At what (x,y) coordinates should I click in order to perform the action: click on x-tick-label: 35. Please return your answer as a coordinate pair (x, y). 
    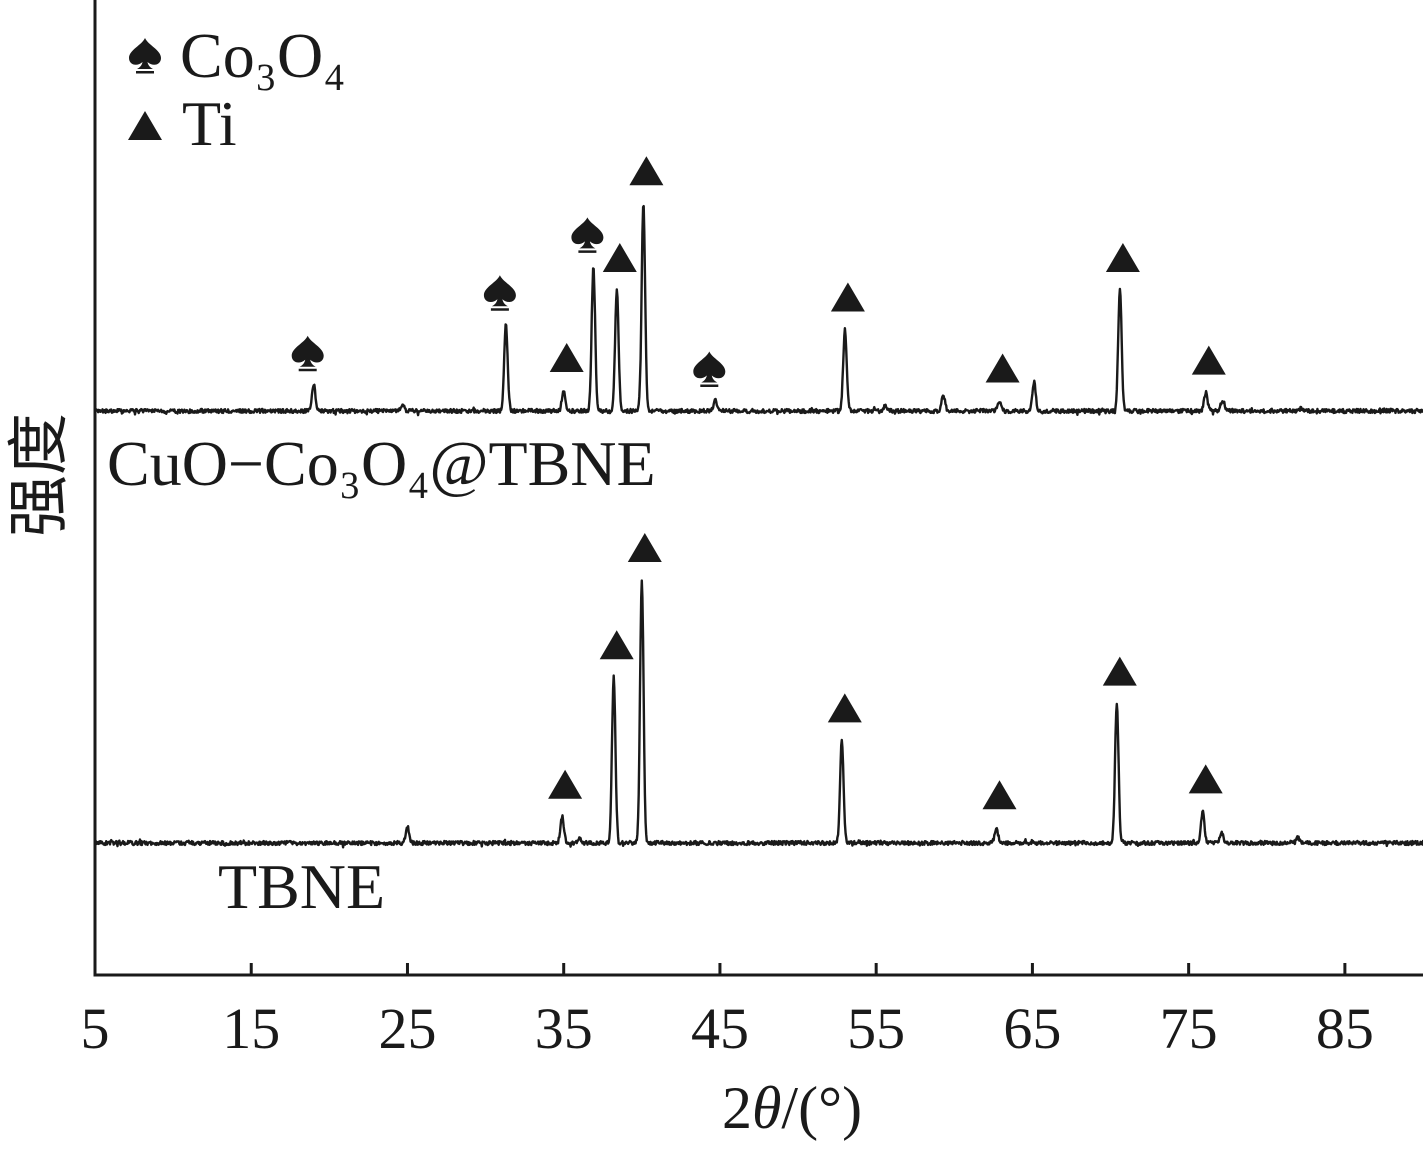
    Looking at the image, I should click on (564, 1028).